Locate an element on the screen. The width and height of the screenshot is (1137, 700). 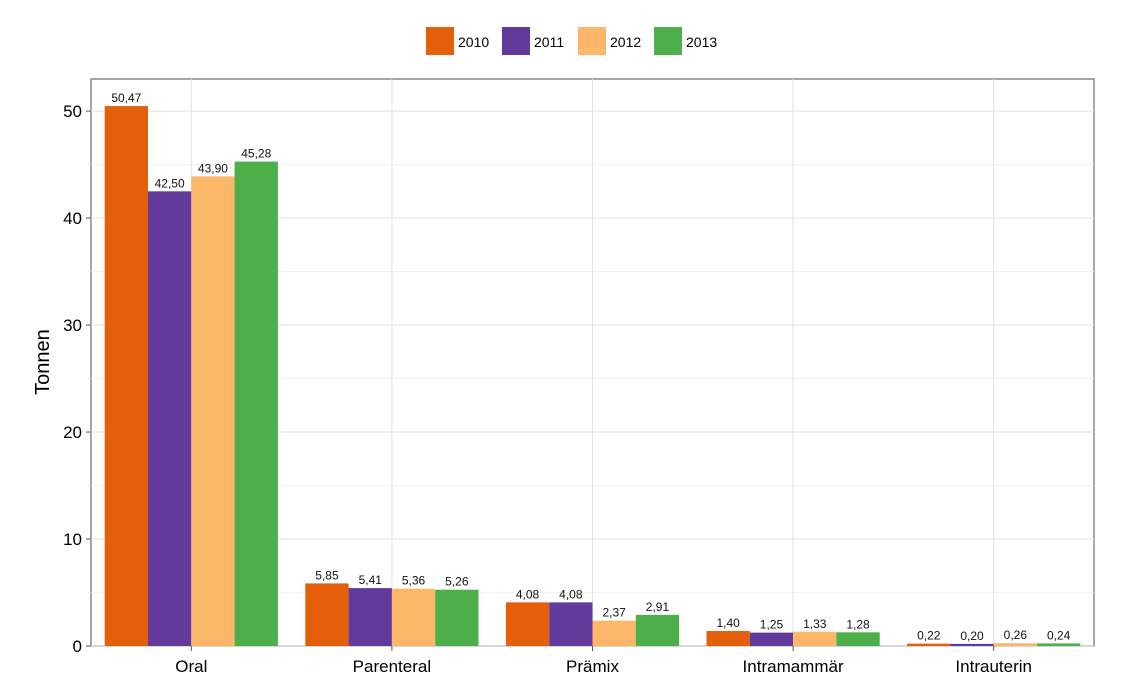
x-tick-label: Intrauterin is located at coordinates (993, 666).